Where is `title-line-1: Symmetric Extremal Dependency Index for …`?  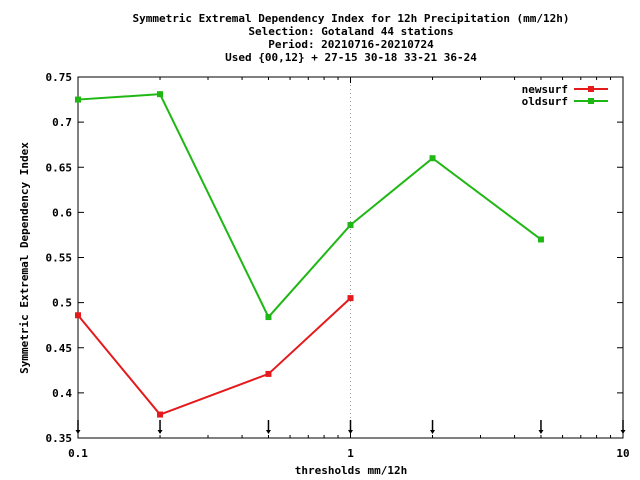 title-line-1: Symmetric Extremal Dependency Index for … is located at coordinates (350, 18).